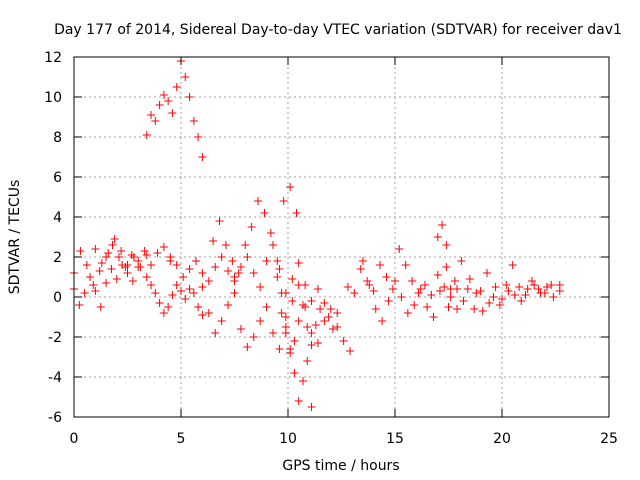 The image size is (640, 480). What do you see at coordinates (57, 298) in the screenshot?
I see `y-tick-label: 0` at bounding box center [57, 298].